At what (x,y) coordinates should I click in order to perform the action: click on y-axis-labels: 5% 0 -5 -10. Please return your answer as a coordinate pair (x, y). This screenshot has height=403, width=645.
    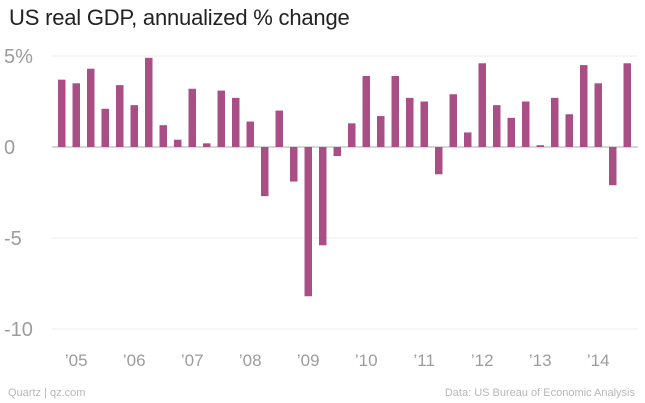
    Looking at the image, I should click on (18, 193).